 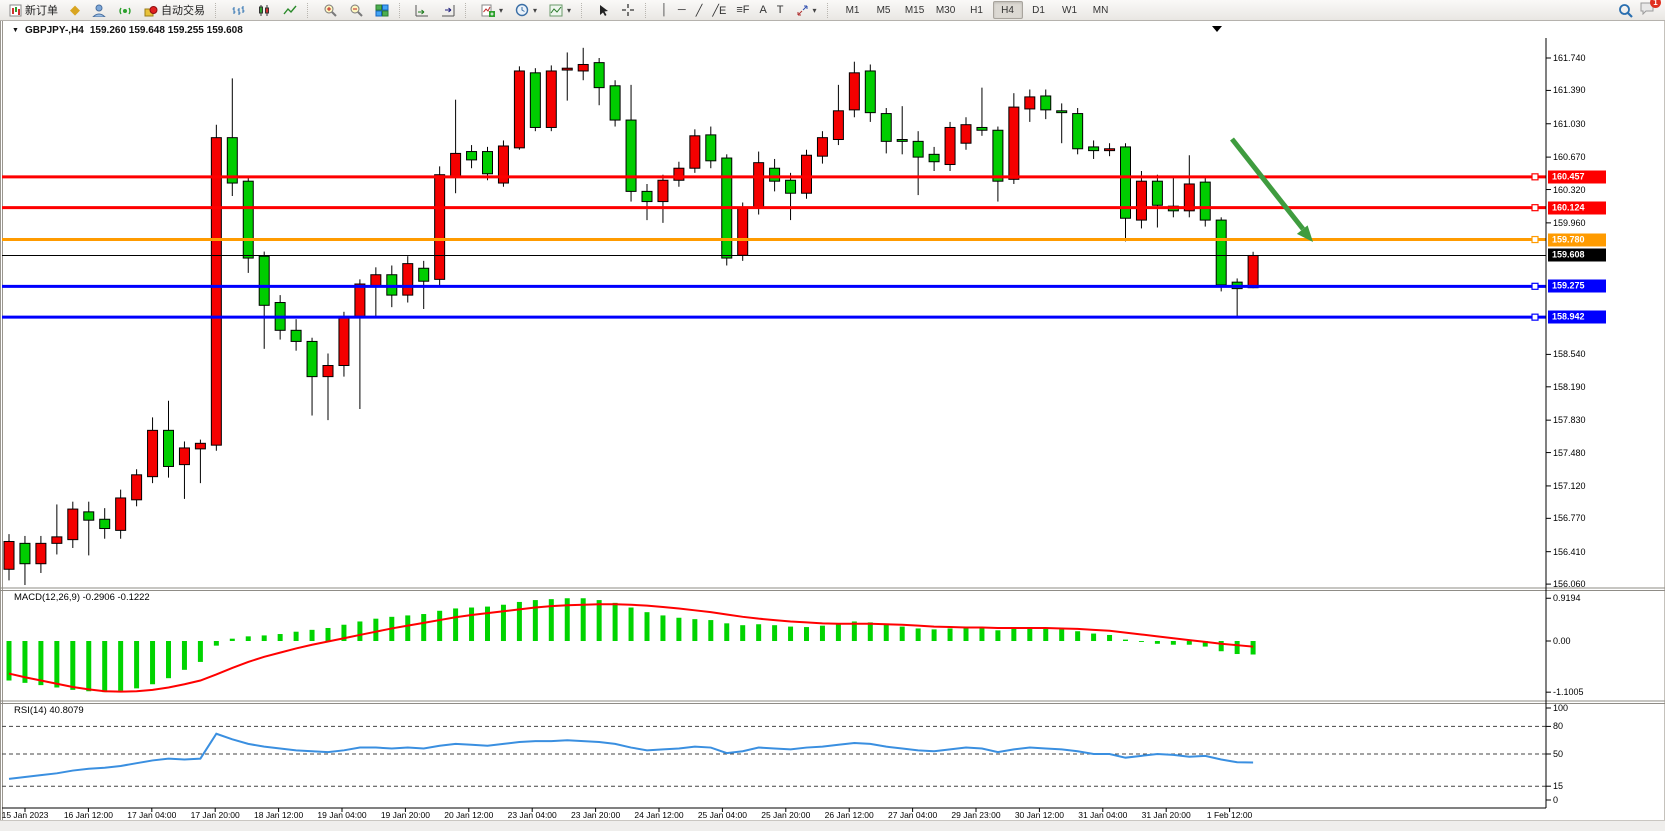 I want to click on zoom-in-icon, so click(x=330, y=10).